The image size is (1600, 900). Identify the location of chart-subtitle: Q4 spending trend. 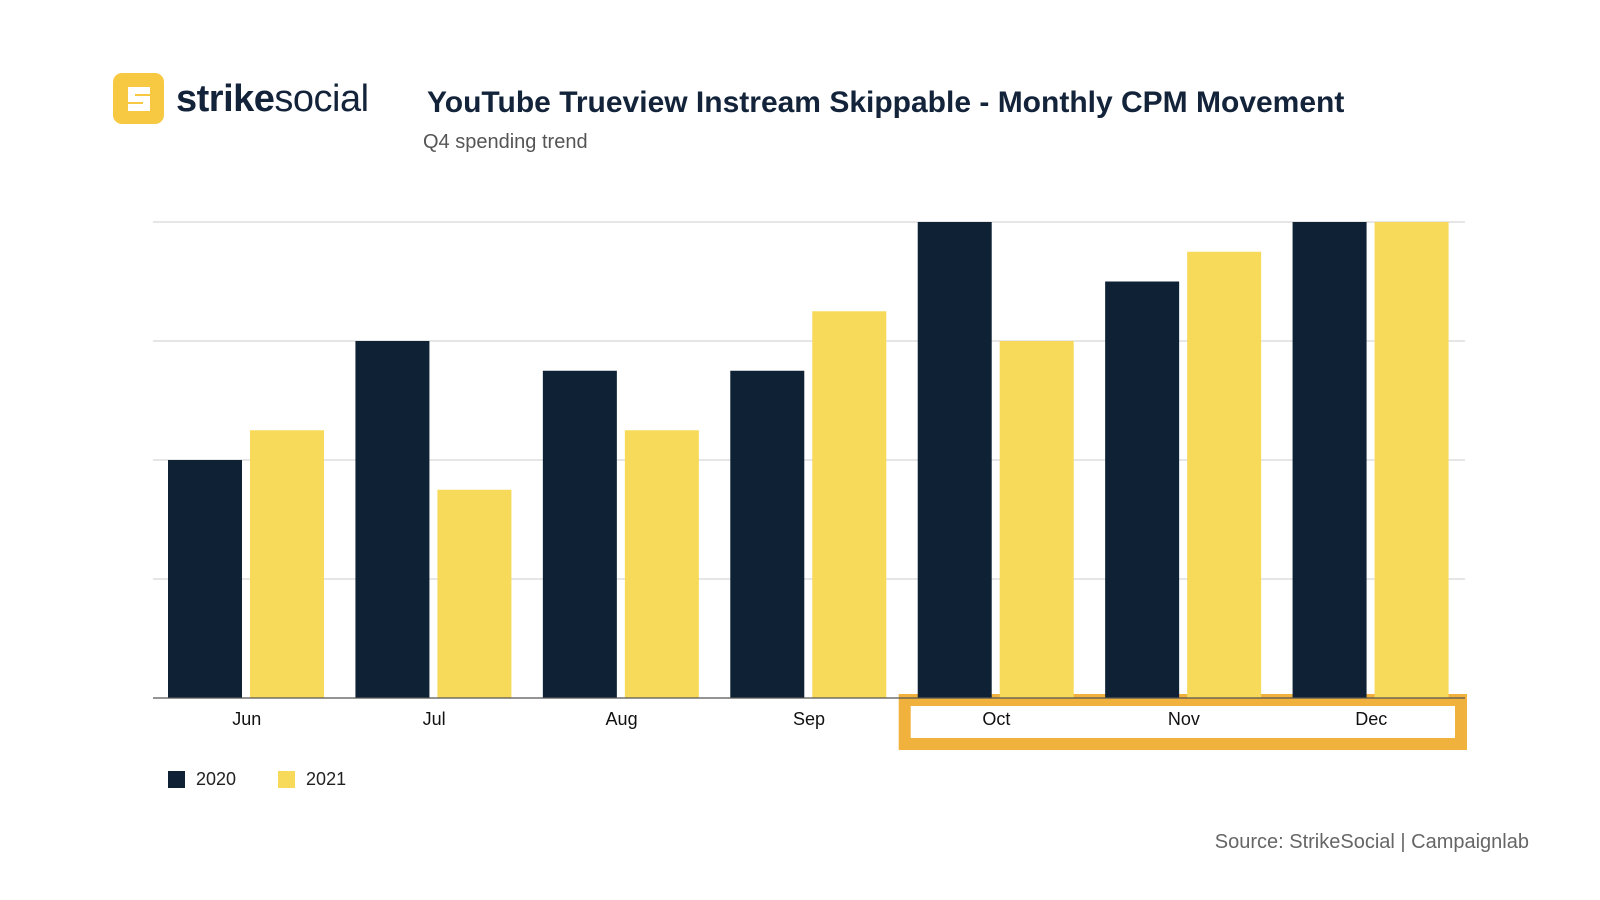
(505, 142).